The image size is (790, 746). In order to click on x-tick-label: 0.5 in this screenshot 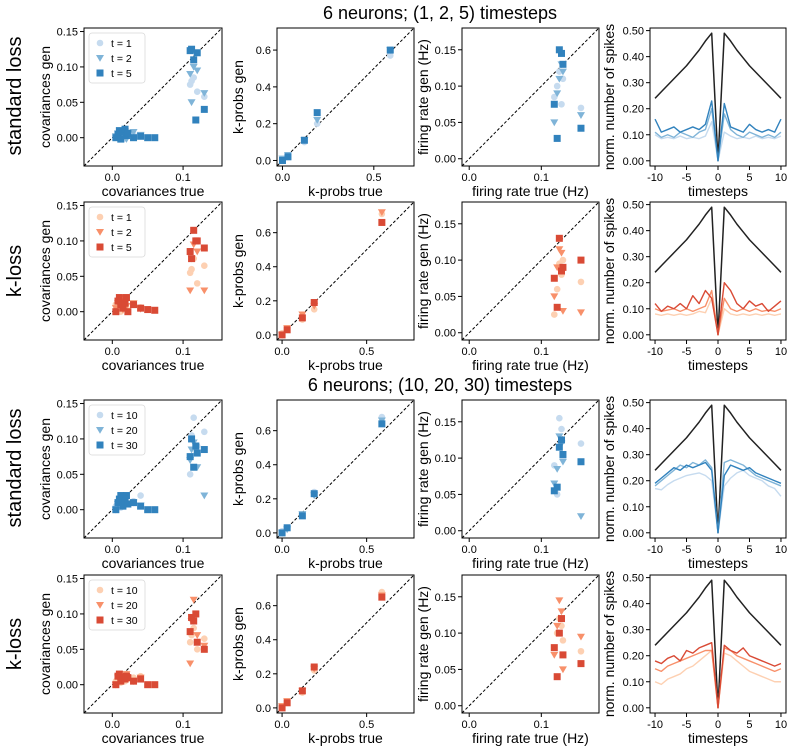, I will do `click(373, 178)`.